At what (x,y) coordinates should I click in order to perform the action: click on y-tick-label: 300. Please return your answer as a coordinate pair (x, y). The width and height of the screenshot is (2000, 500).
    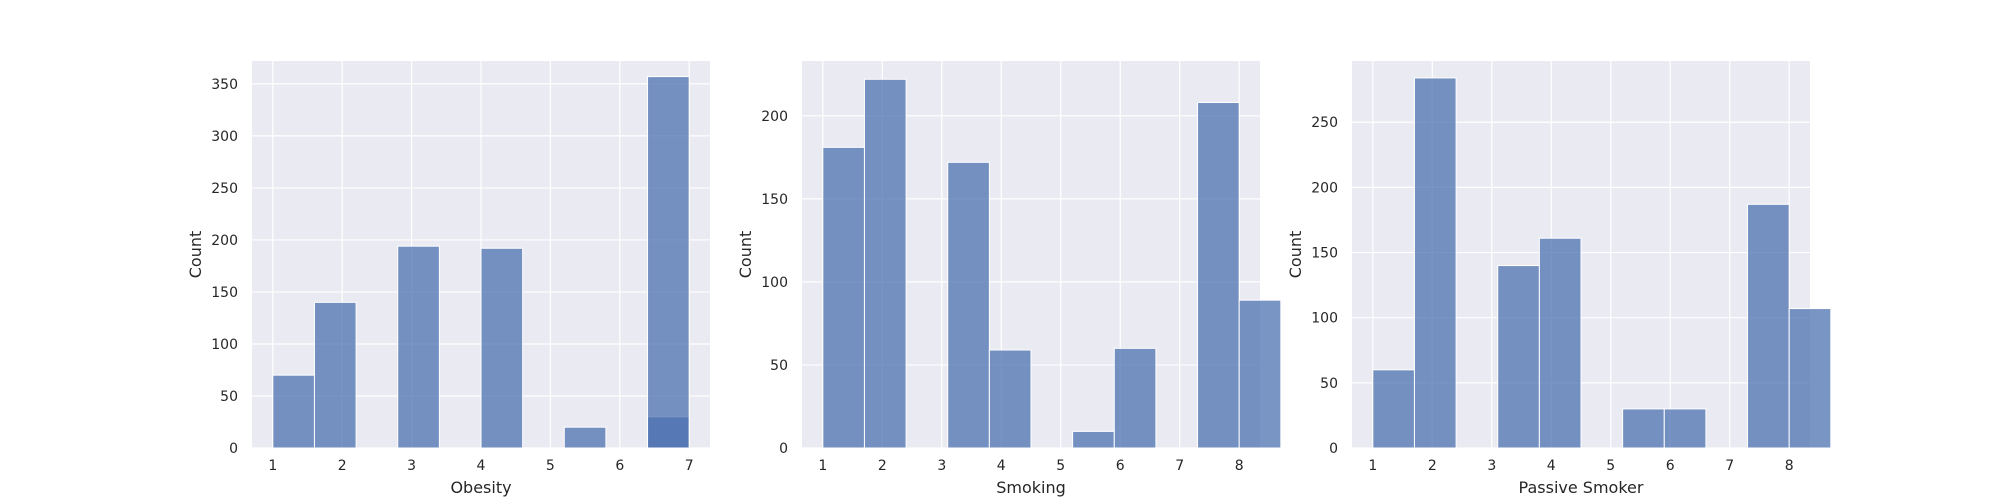
    Looking at the image, I should click on (224, 137).